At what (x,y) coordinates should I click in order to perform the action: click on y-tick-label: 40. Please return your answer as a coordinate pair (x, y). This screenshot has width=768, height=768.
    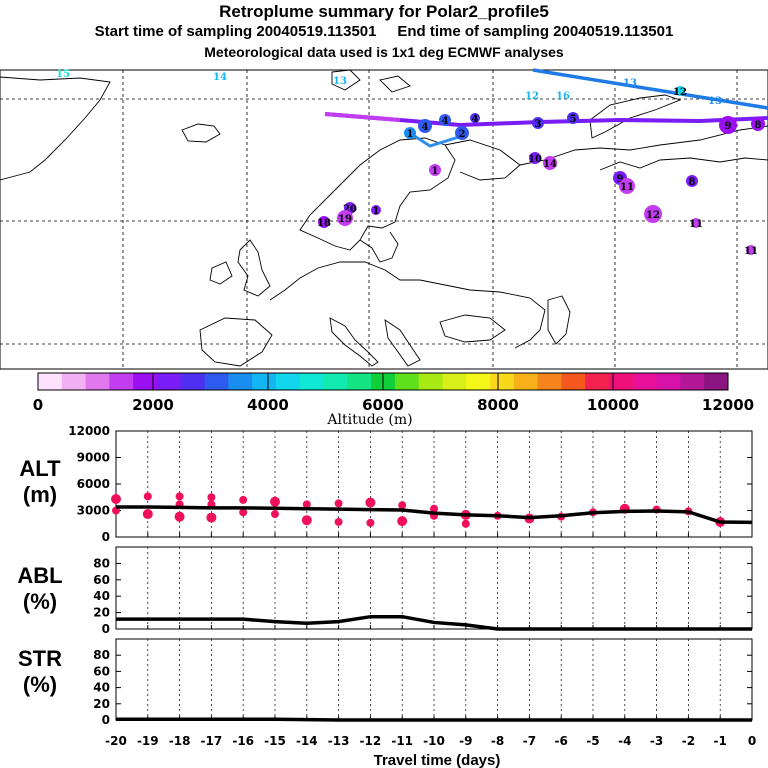
    Looking at the image, I should click on (101, 688).